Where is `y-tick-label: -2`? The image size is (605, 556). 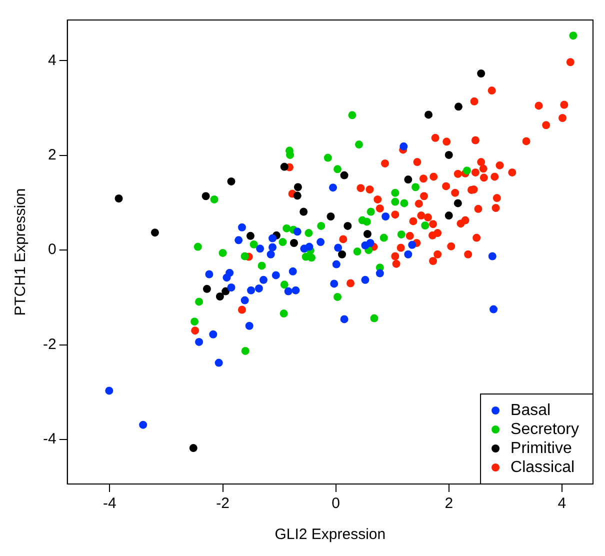 y-tick-label: -2 is located at coordinates (49, 344).